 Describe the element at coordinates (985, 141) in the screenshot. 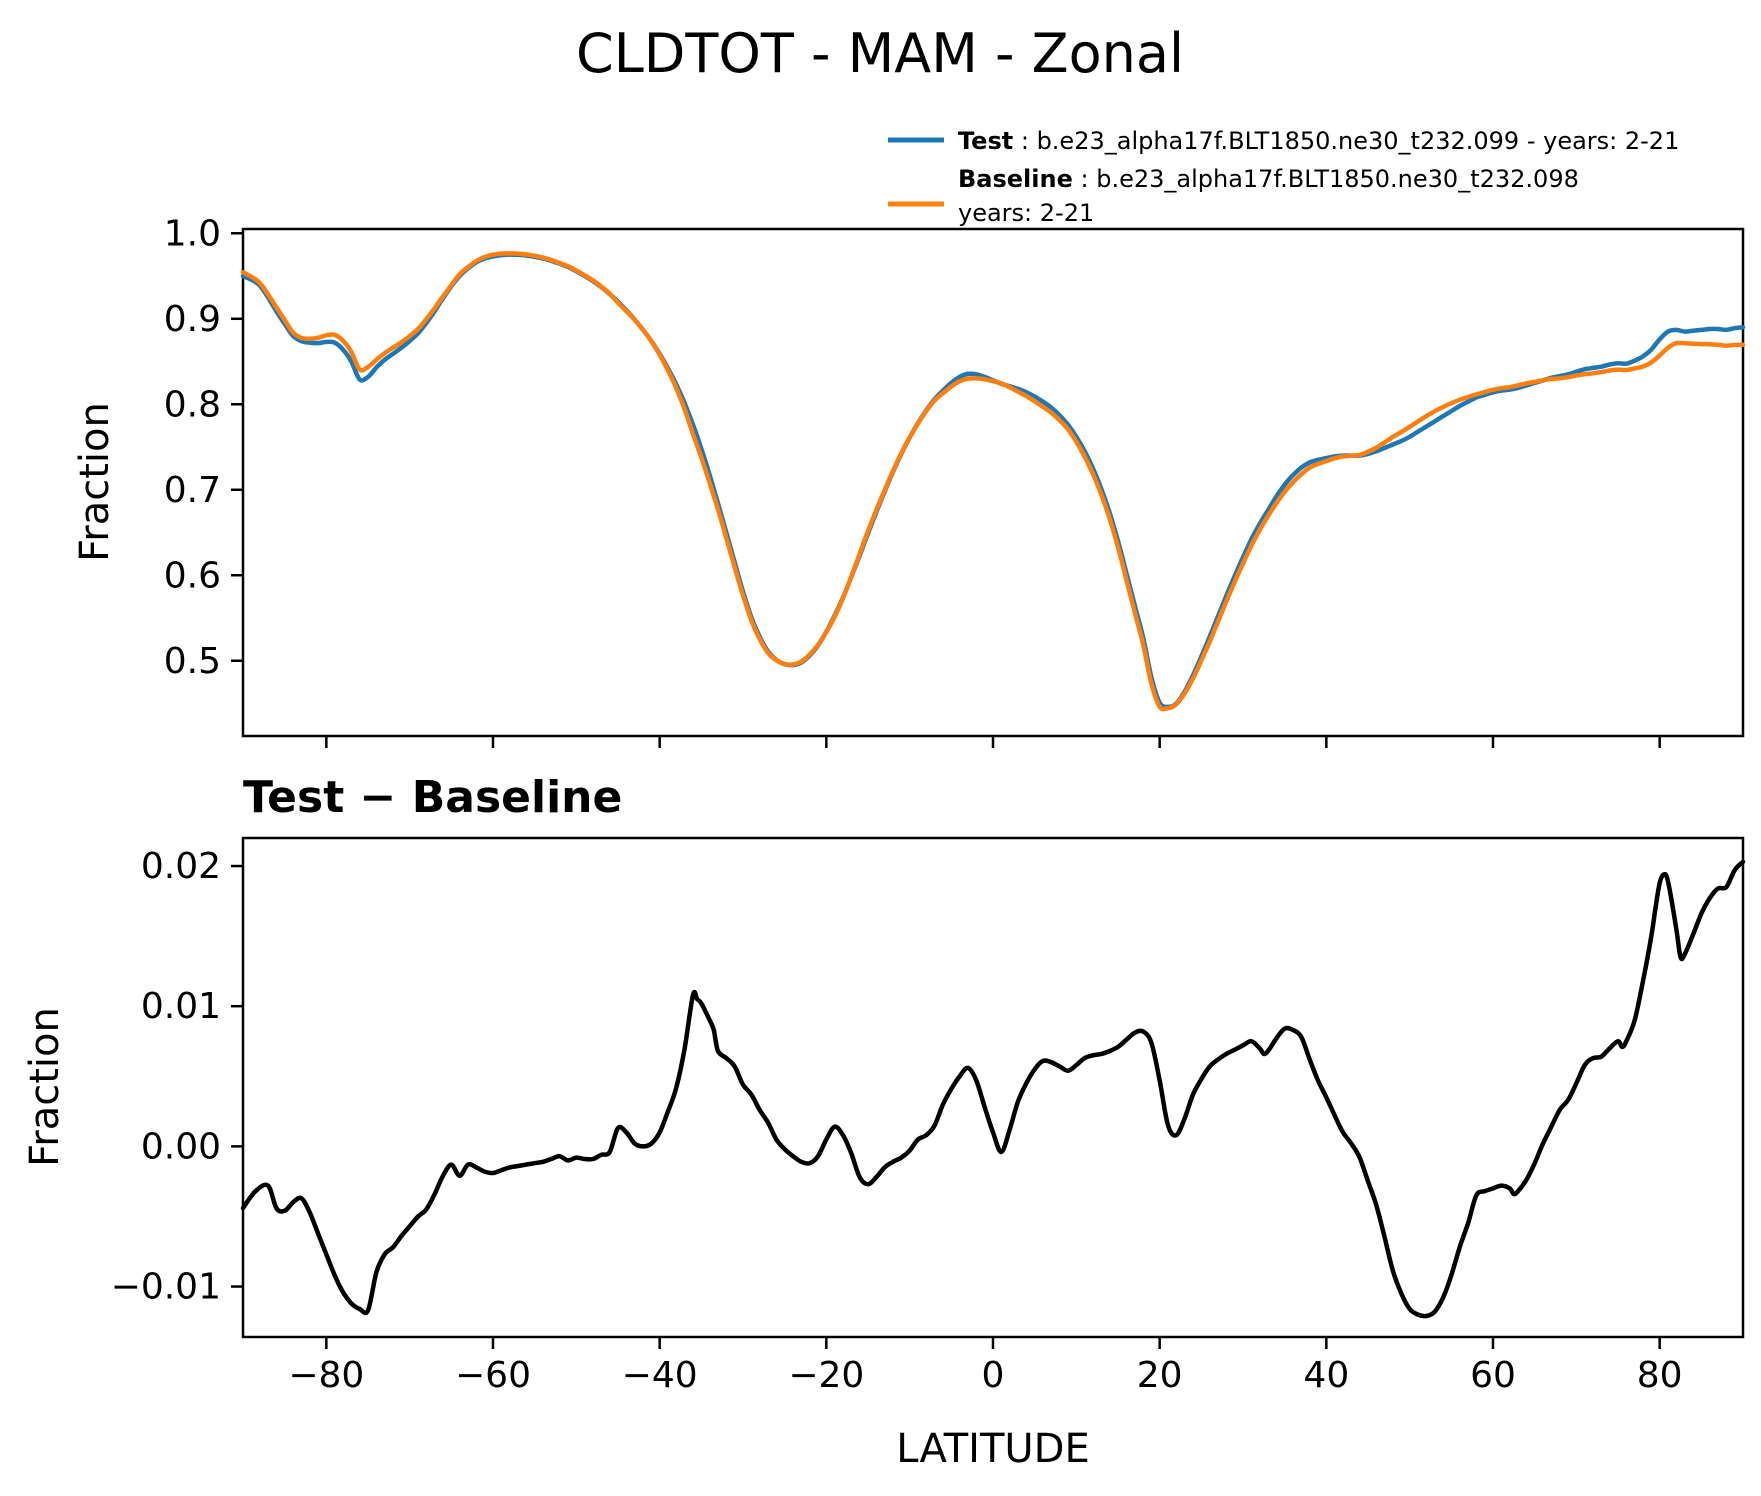

I see `legend-test-label: Test` at that location.